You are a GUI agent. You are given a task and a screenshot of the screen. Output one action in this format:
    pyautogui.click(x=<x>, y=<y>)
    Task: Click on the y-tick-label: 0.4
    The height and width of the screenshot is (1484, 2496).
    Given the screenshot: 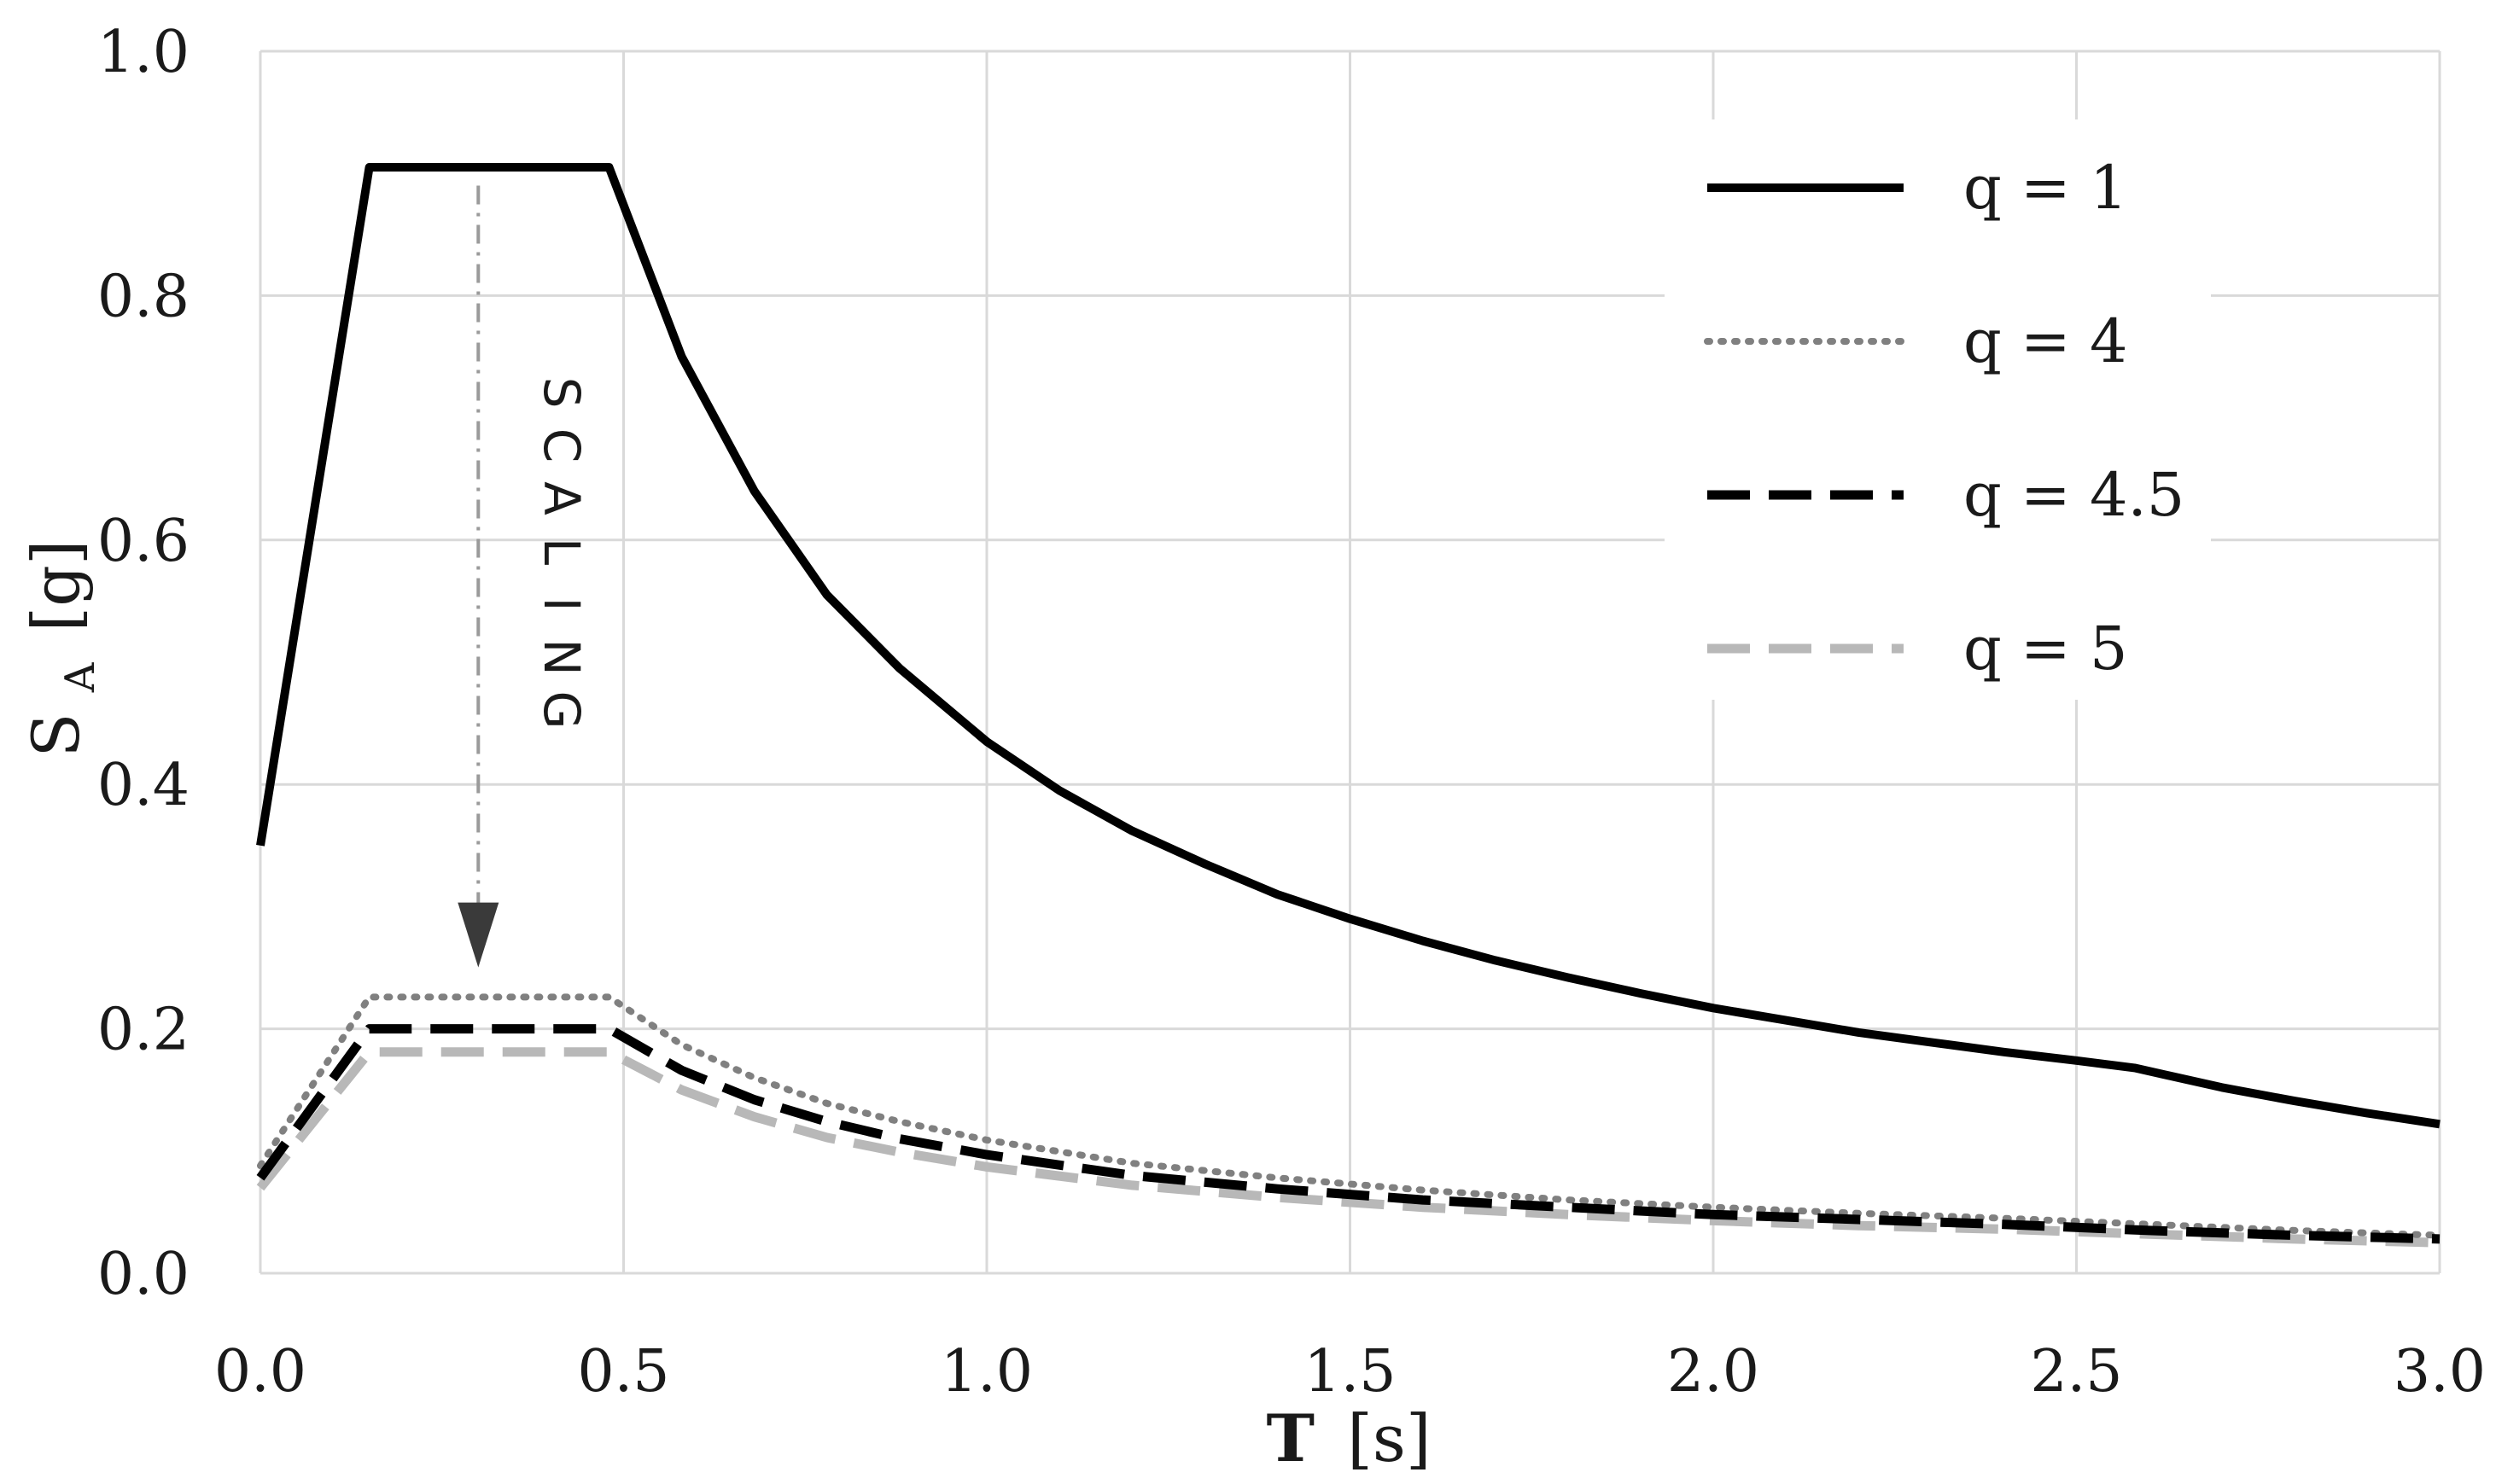 What is the action you would take?
    pyautogui.click(x=143, y=785)
    